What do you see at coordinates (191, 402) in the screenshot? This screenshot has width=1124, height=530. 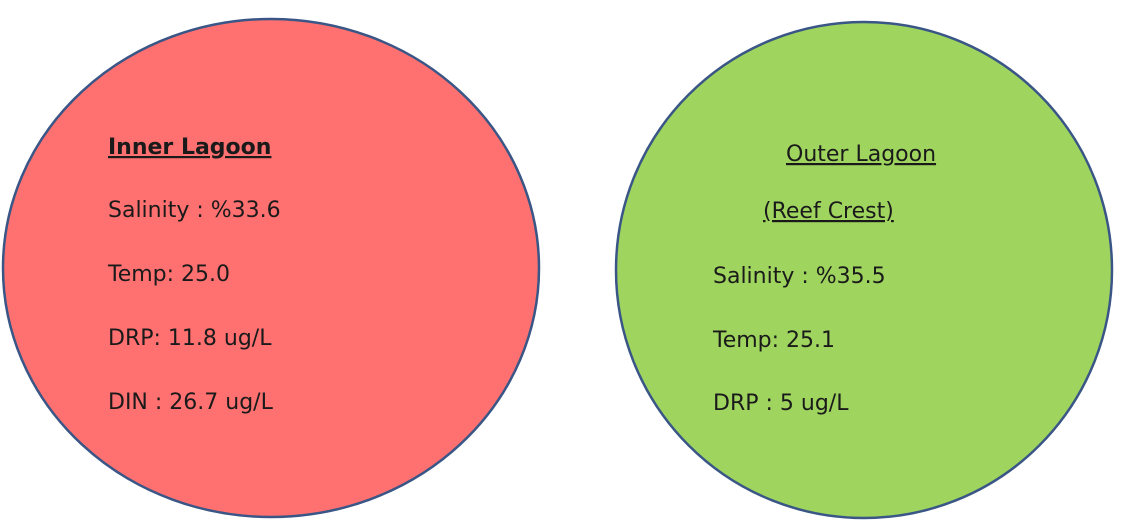 I see `line: DIN : 26.7 ug/L` at bounding box center [191, 402].